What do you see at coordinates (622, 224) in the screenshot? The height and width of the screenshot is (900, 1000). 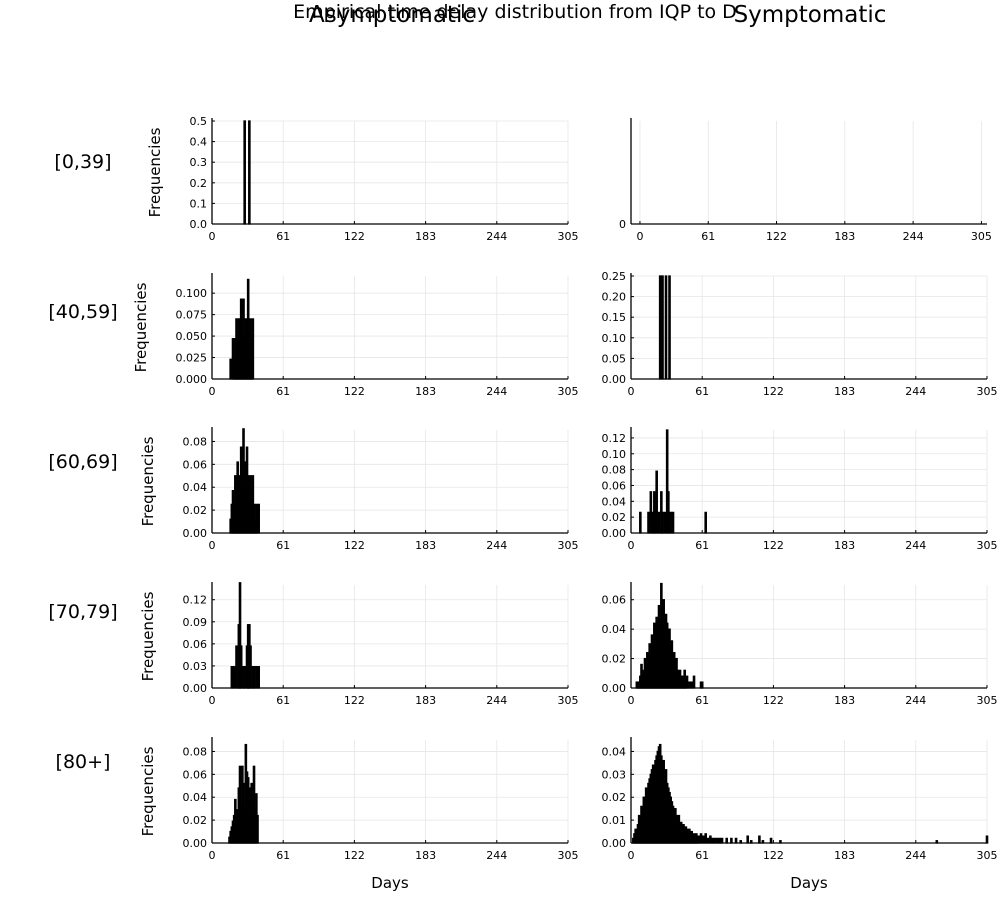 I see `y-tick-label: 0` at bounding box center [622, 224].